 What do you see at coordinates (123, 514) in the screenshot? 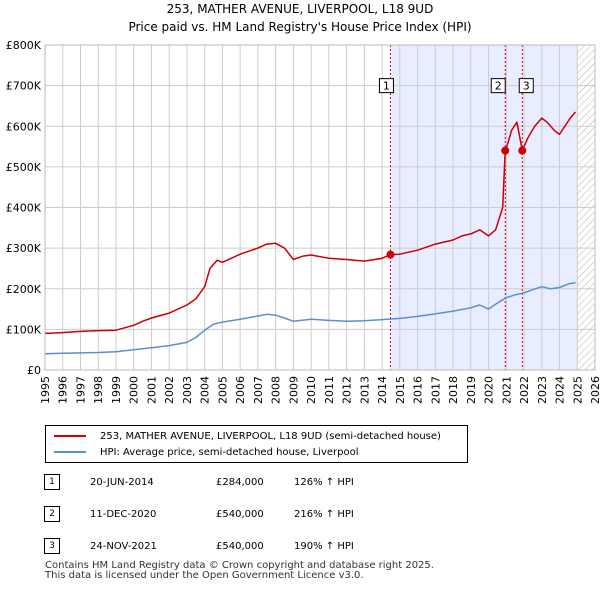
I see `transaction-date: 11-DEC-2020` at bounding box center [123, 514].